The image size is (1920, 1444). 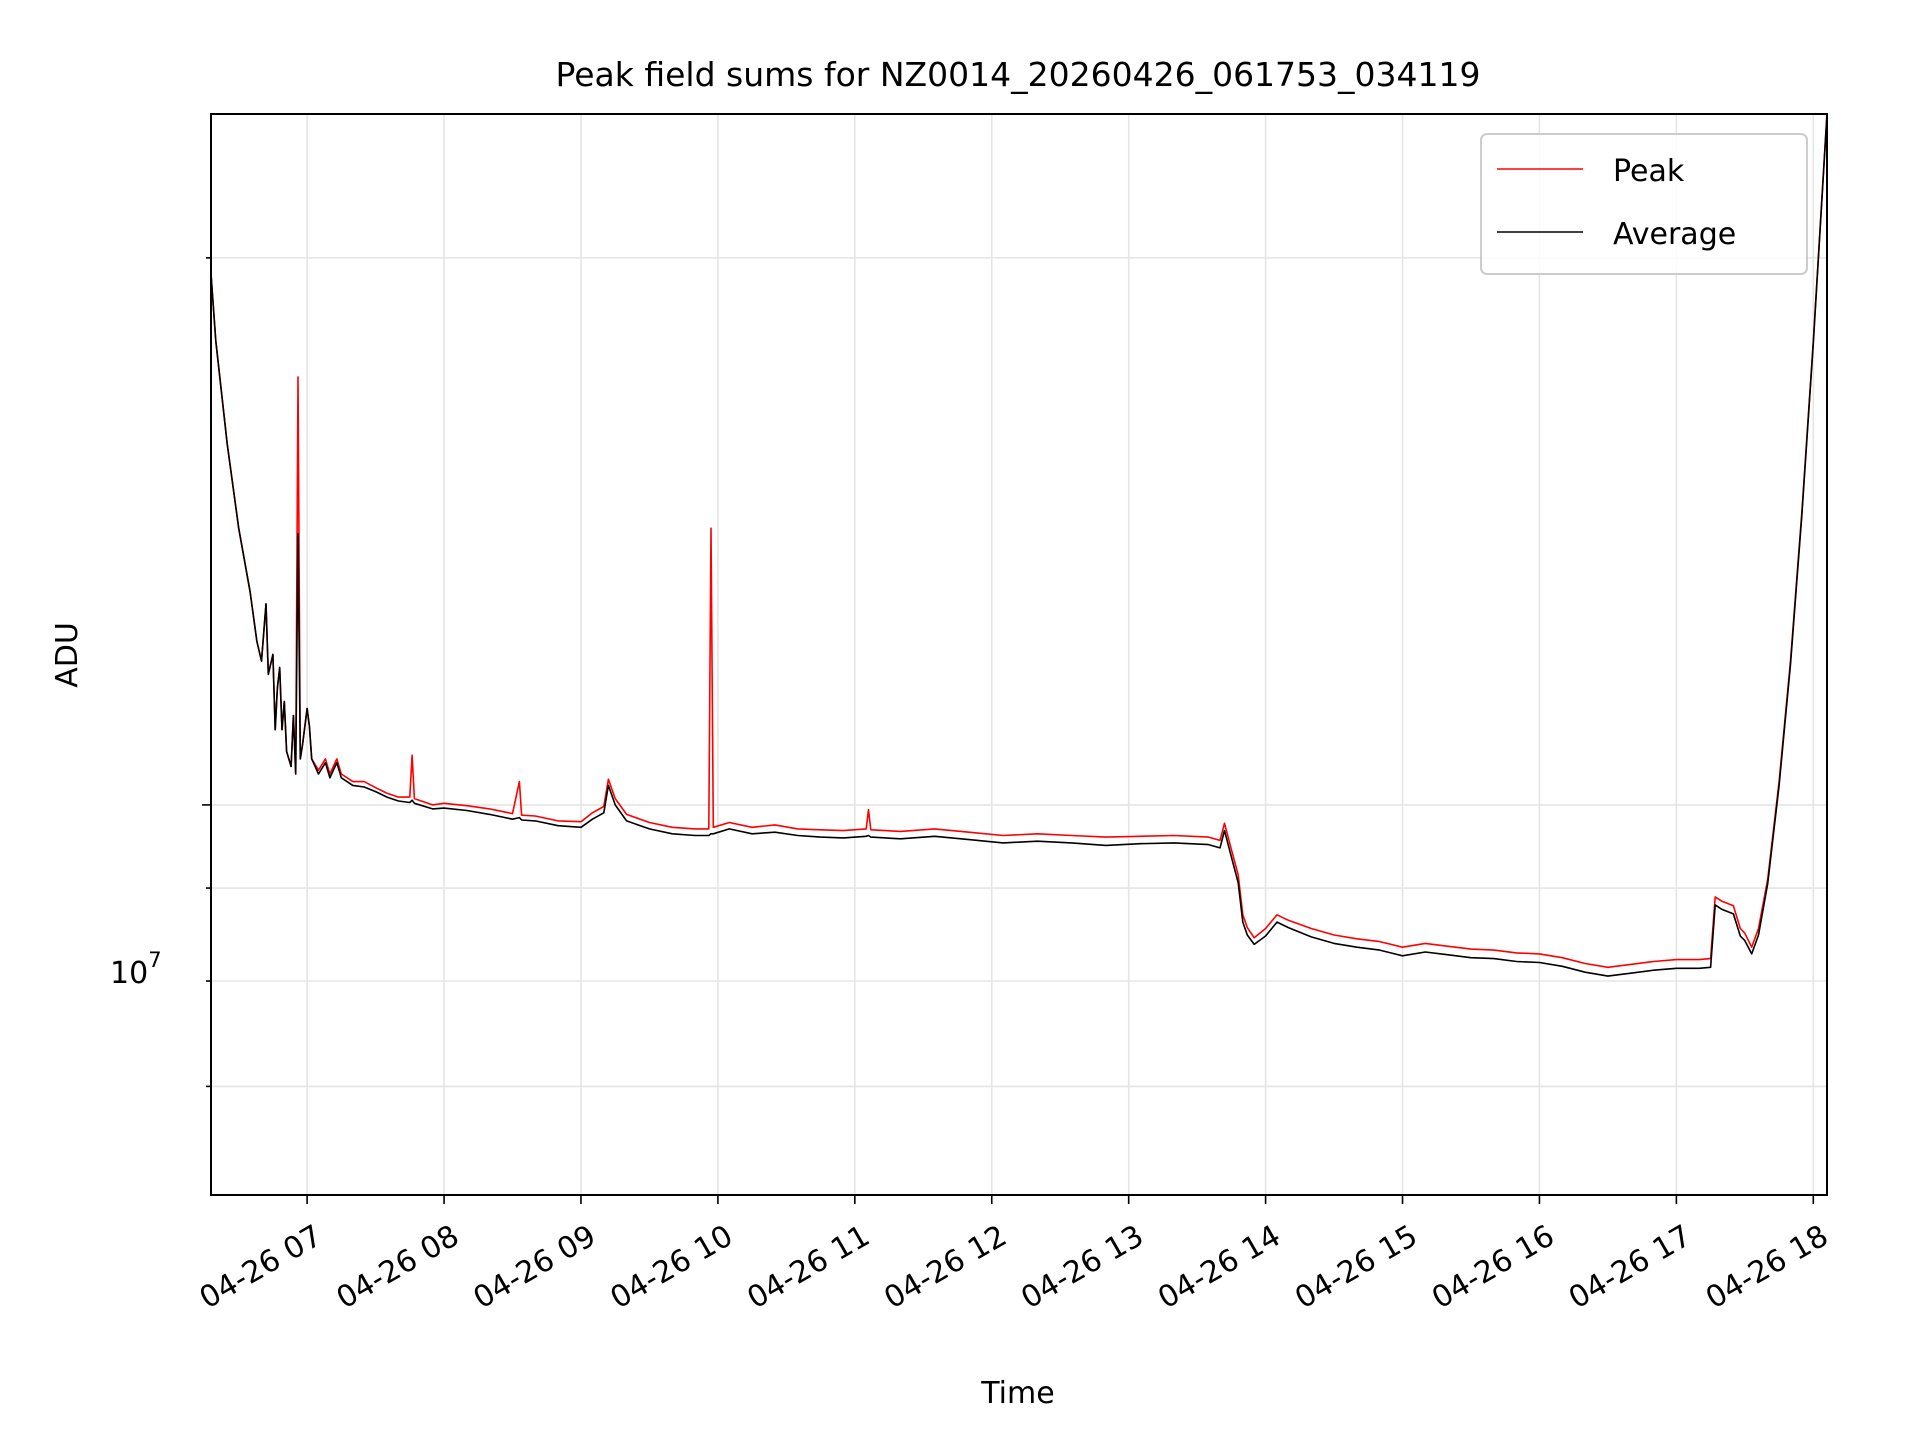 What do you see at coordinates (206, 672) in the screenshot?
I see `y-axis` at bounding box center [206, 672].